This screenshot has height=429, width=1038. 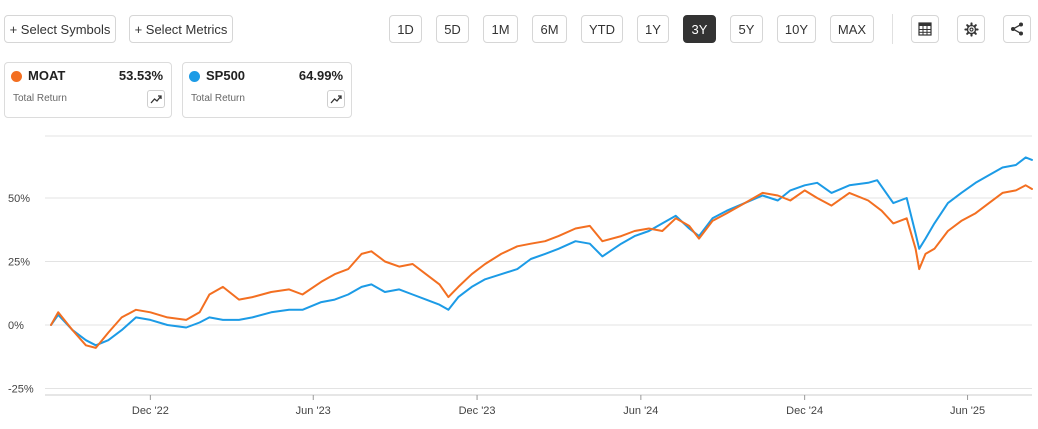 I want to click on table-icon, so click(x=925, y=29).